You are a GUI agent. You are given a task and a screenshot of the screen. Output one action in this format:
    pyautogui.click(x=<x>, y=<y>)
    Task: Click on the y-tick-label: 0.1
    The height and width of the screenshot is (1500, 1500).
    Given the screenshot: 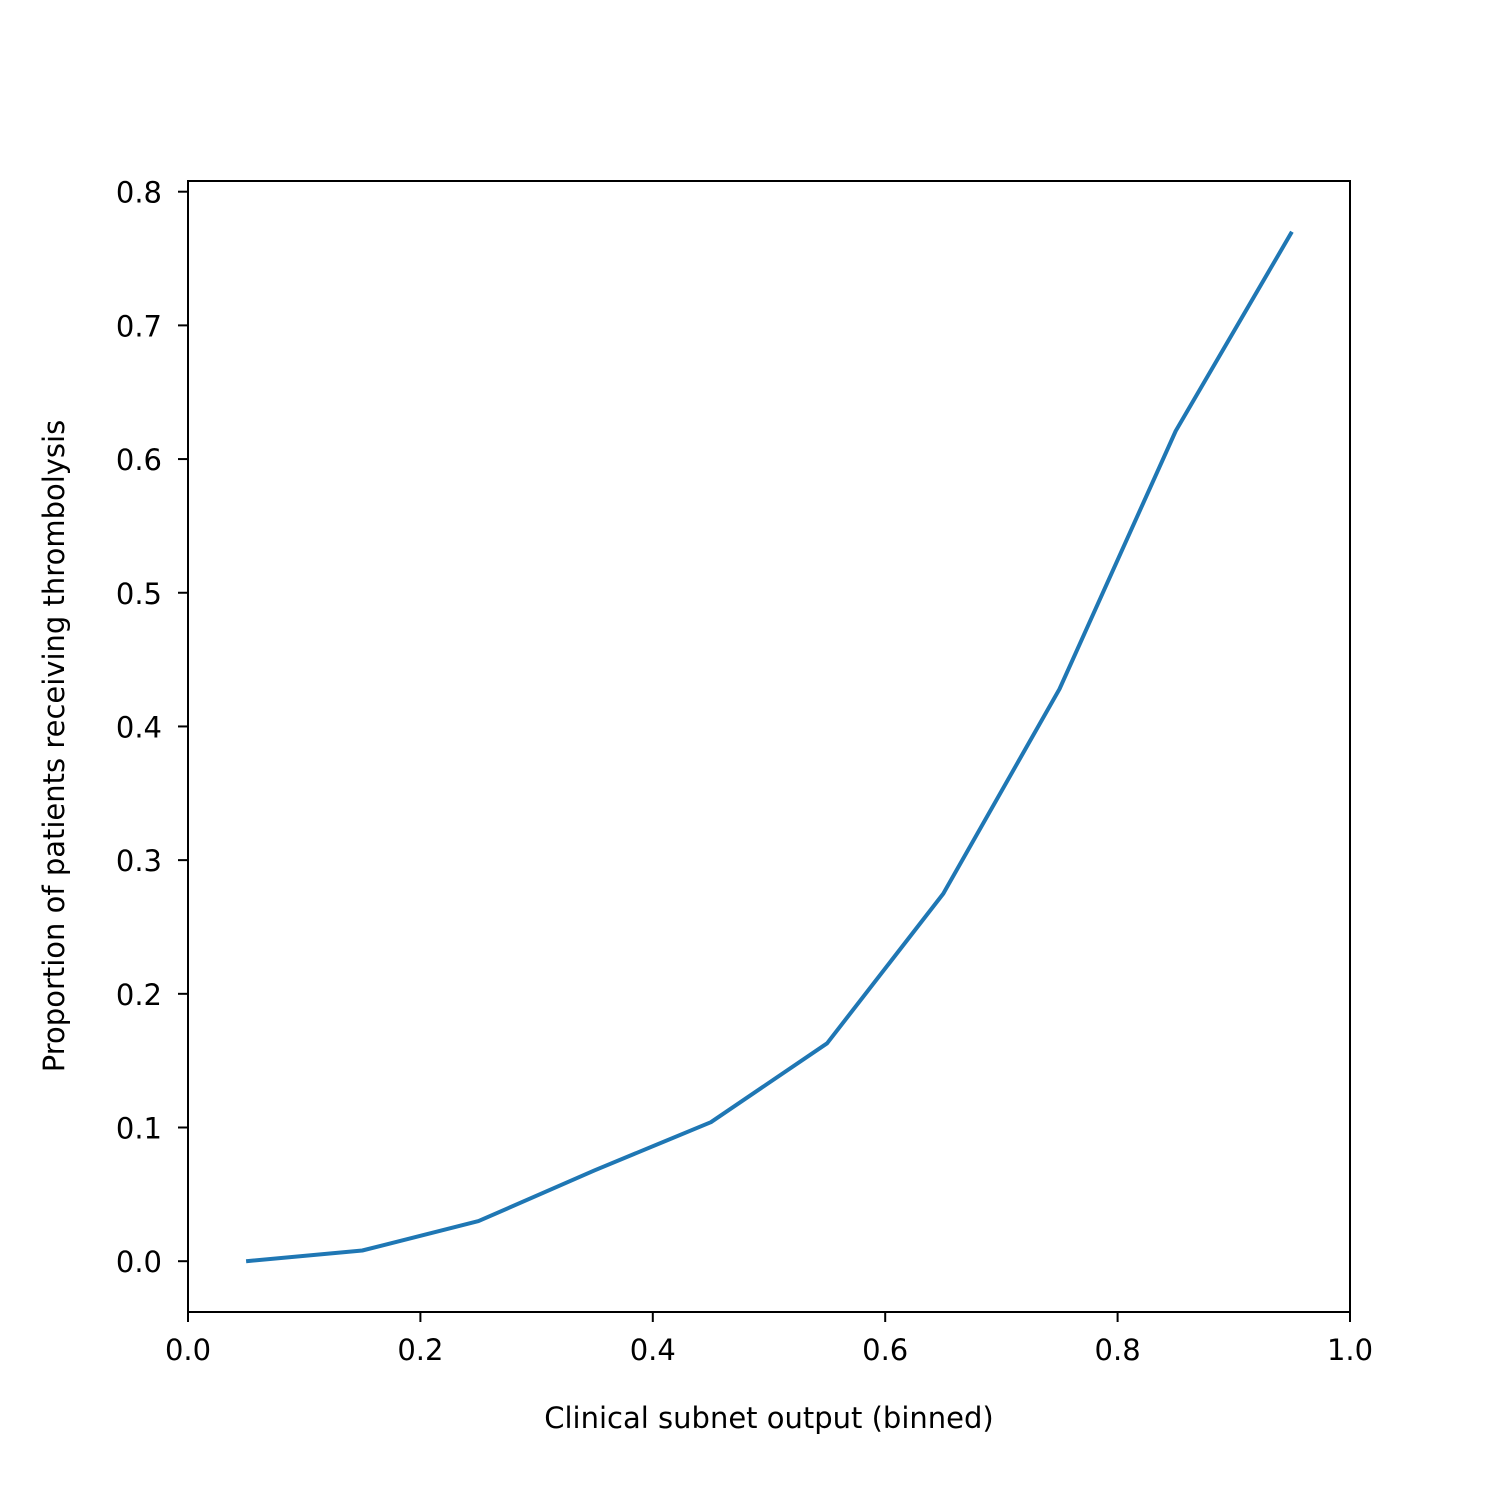 What is the action you would take?
    pyautogui.click(x=139, y=1129)
    